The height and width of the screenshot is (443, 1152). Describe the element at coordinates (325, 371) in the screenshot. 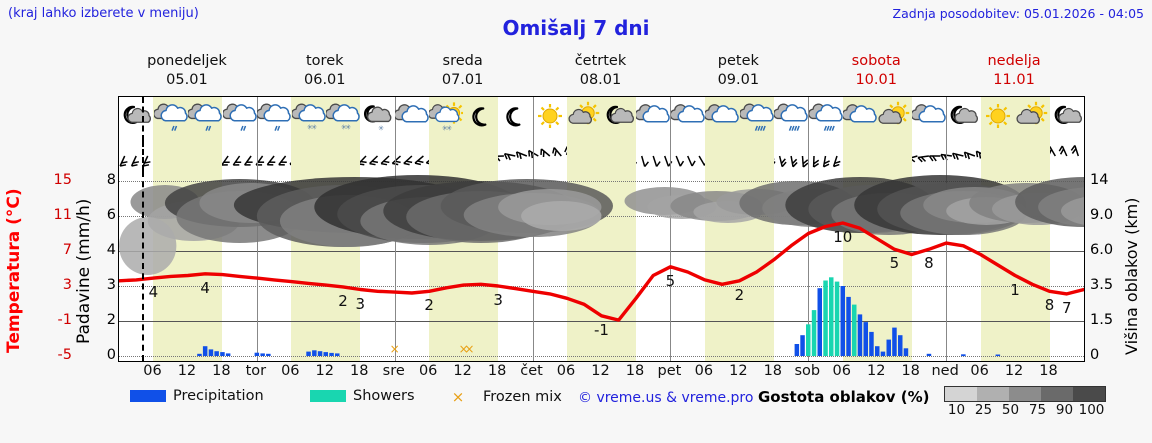

I see `time-label-5: 12` at that location.